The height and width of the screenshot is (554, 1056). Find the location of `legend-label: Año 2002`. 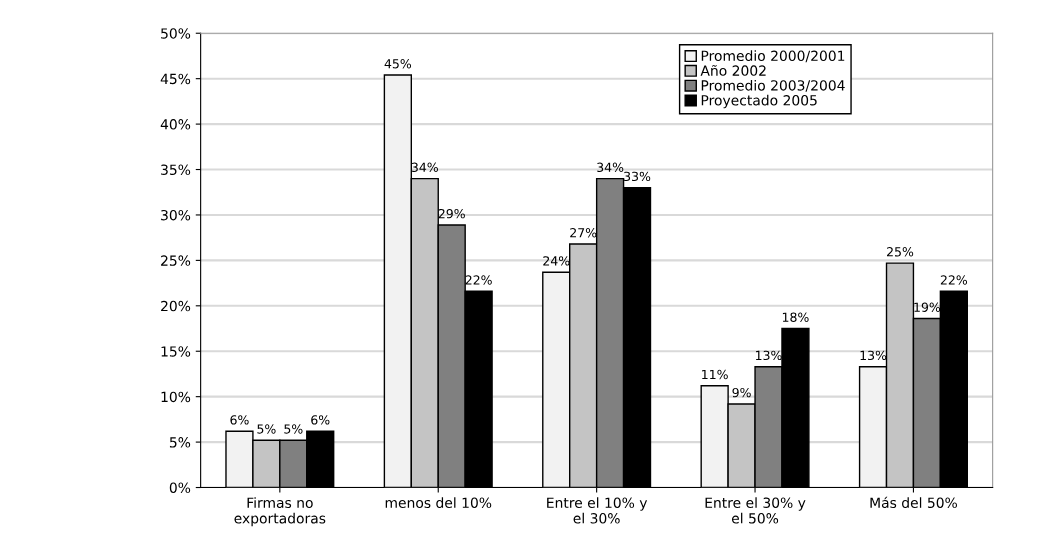

legend-label: Año 2002 is located at coordinates (733, 70).